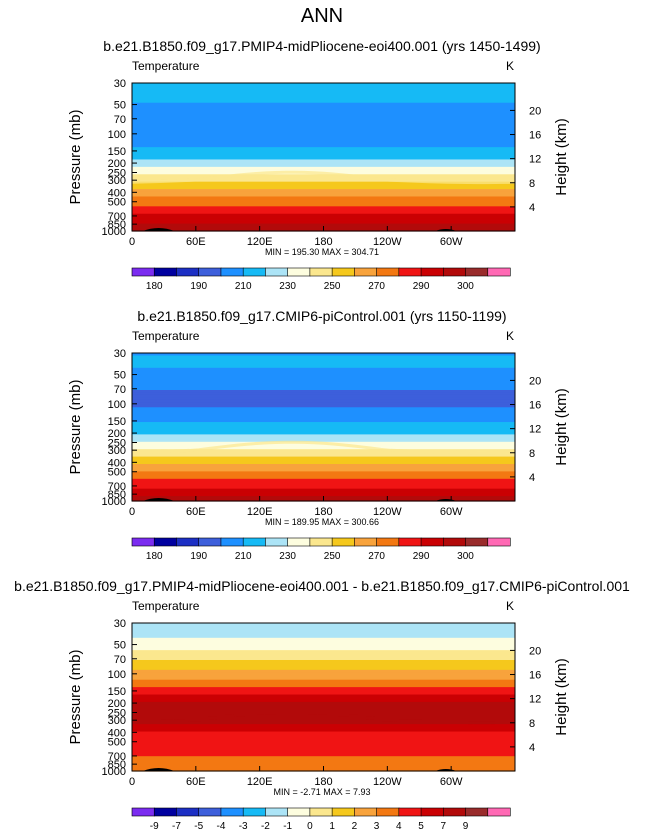  I want to click on topography-africa, so click(158, 229).